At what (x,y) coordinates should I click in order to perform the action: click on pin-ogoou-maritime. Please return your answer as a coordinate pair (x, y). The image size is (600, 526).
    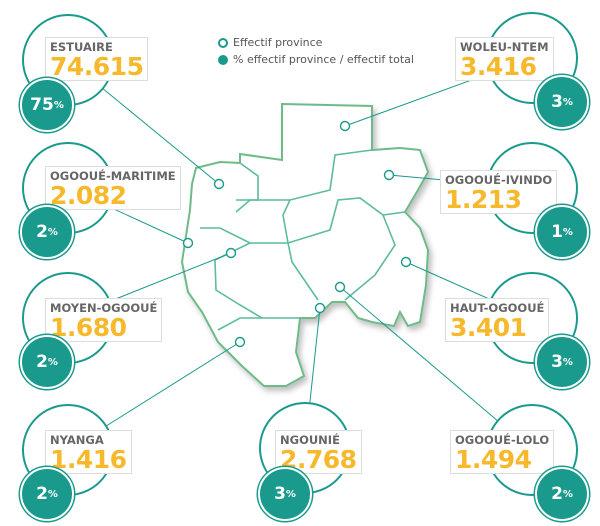
    Looking at the image, I should click on (188, 243).